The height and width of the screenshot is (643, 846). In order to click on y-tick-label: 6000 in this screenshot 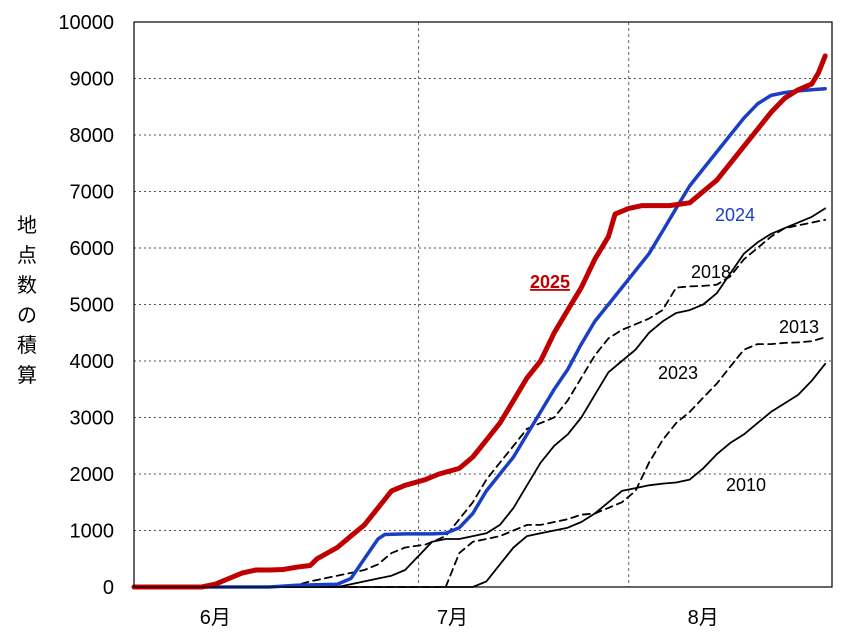, I will do `click(92, 249)`.